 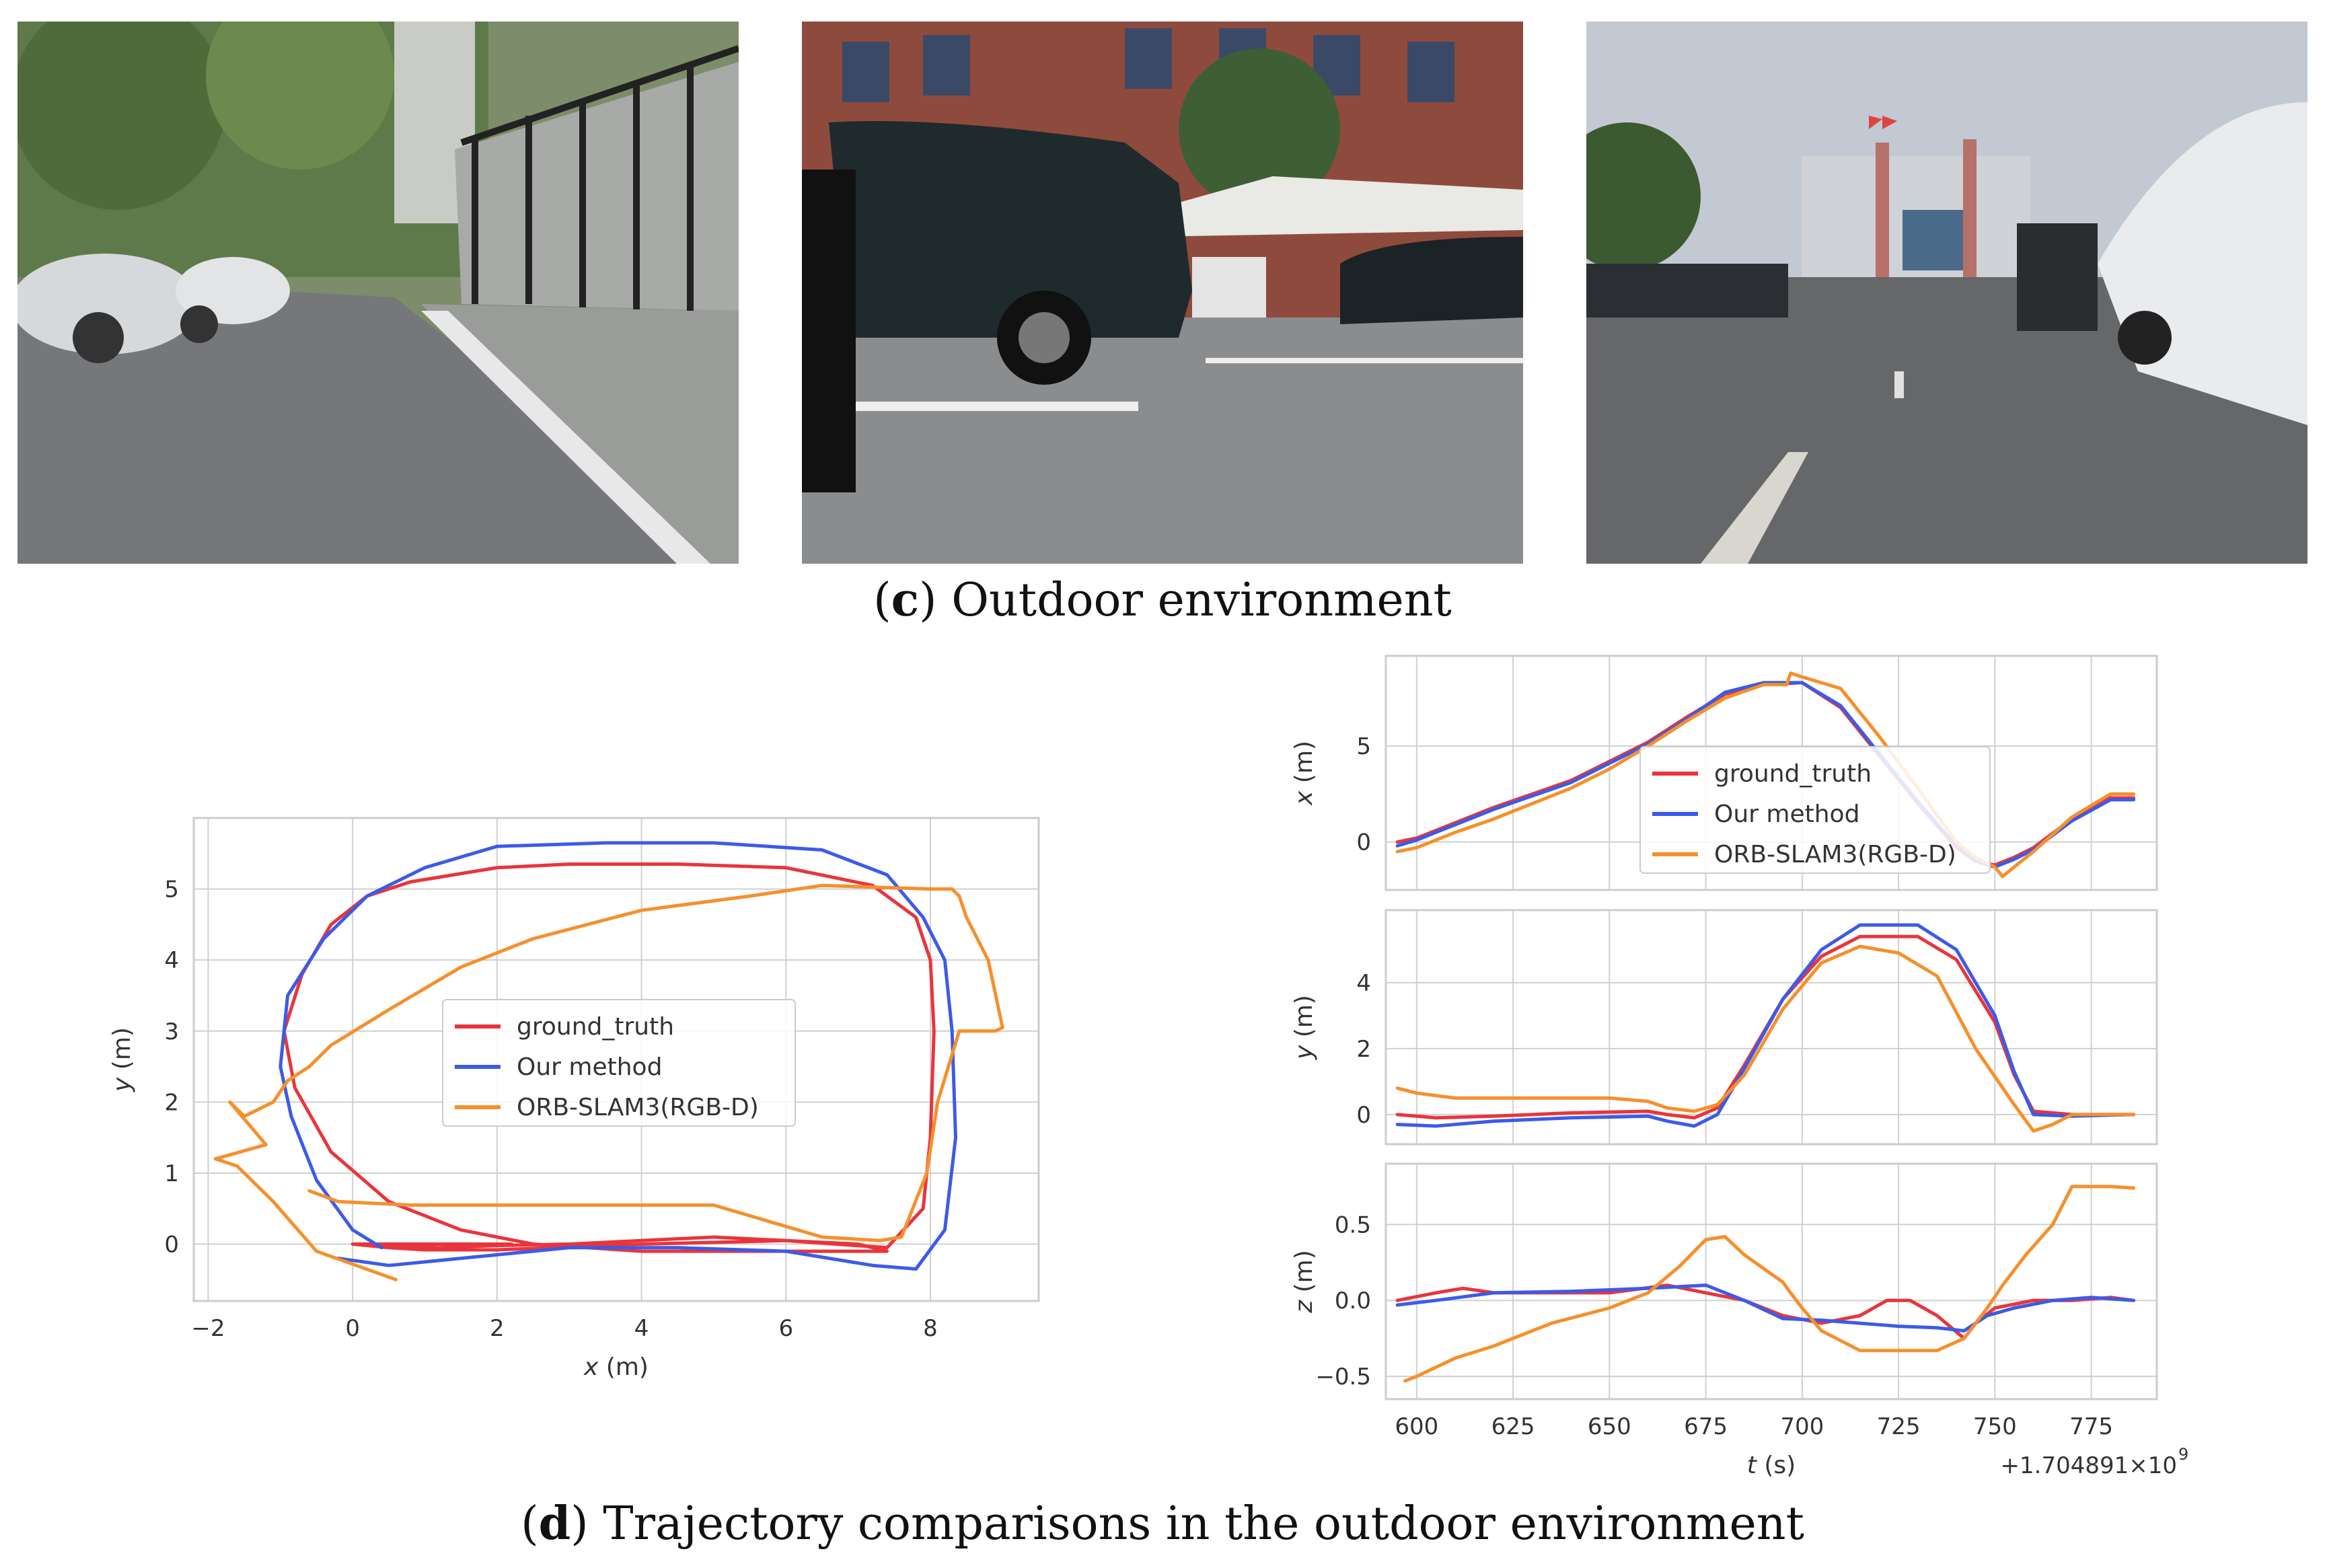 I want to click on x-tick-label: 0, so click(x=353, y=1328).